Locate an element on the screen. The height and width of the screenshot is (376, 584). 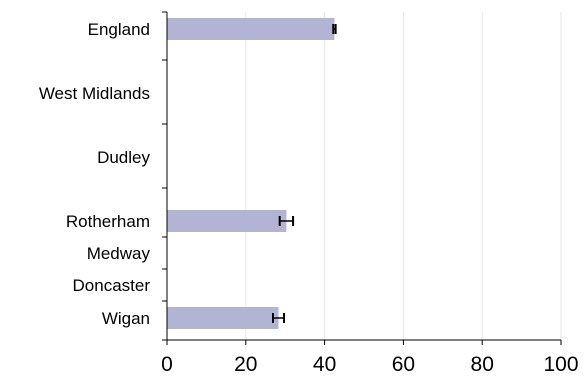
x-tick-label-20: 20 is located at coordinates (245, 364).